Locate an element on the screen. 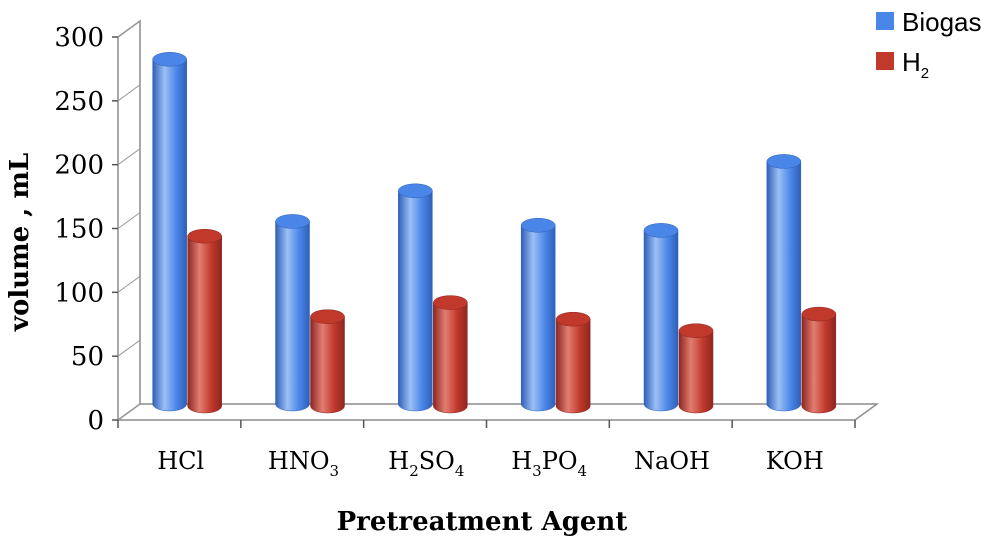 The width and height of the screenshot is (1000, 538). bar-group-naoh is located at coordinates (678, 318).